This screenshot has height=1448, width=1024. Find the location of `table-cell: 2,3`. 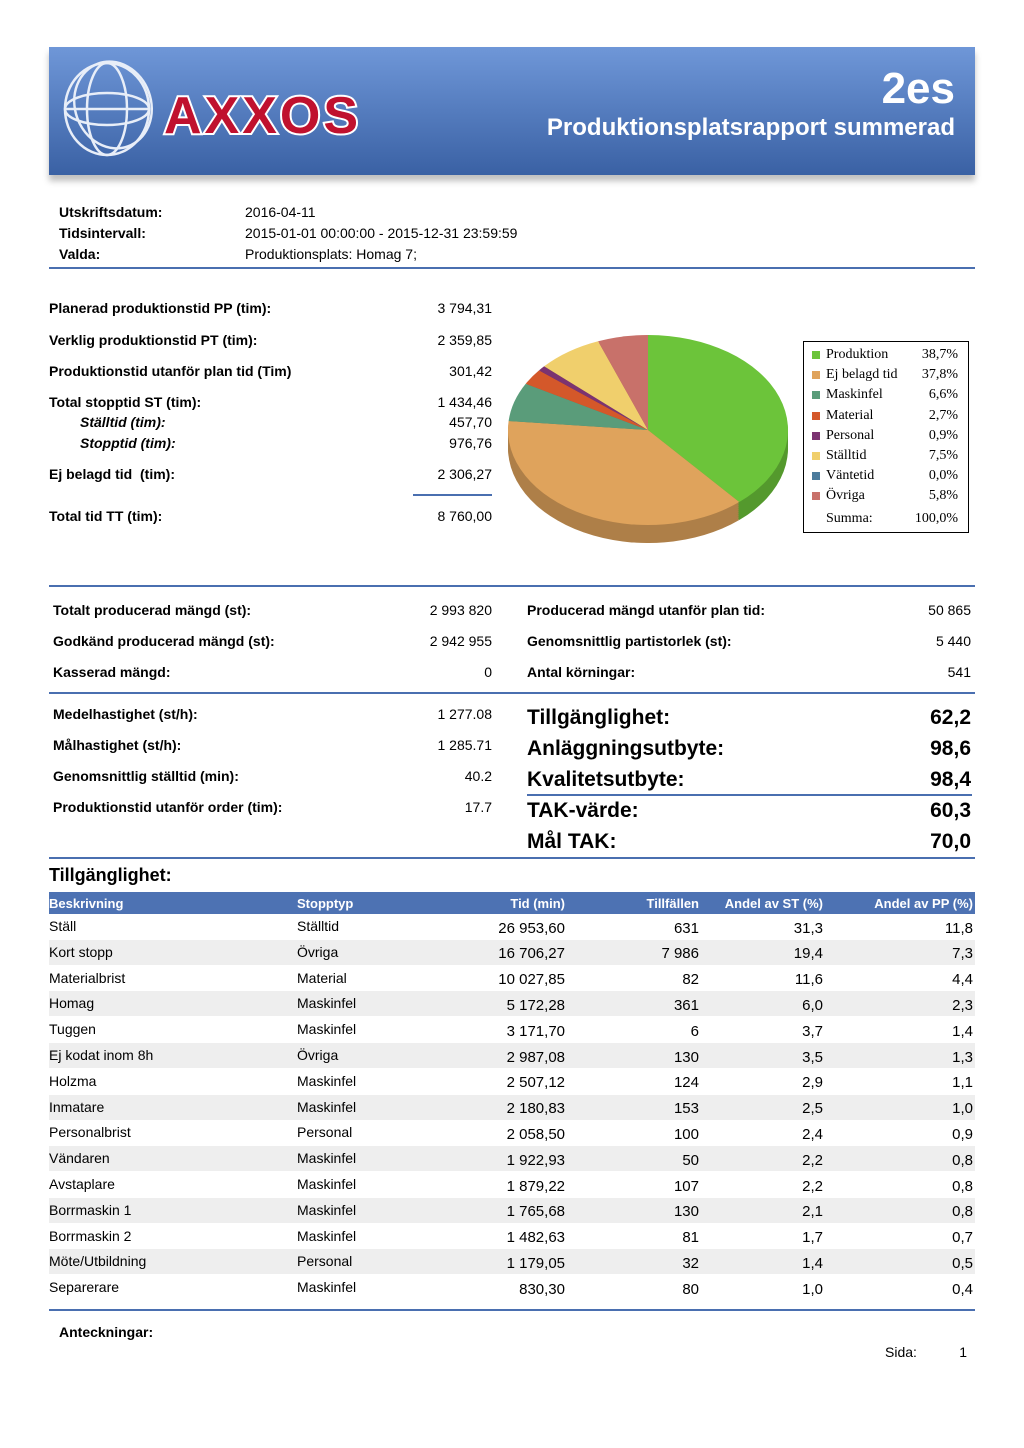

table-cell: 2,3 is located at coordinates (962, 1005).